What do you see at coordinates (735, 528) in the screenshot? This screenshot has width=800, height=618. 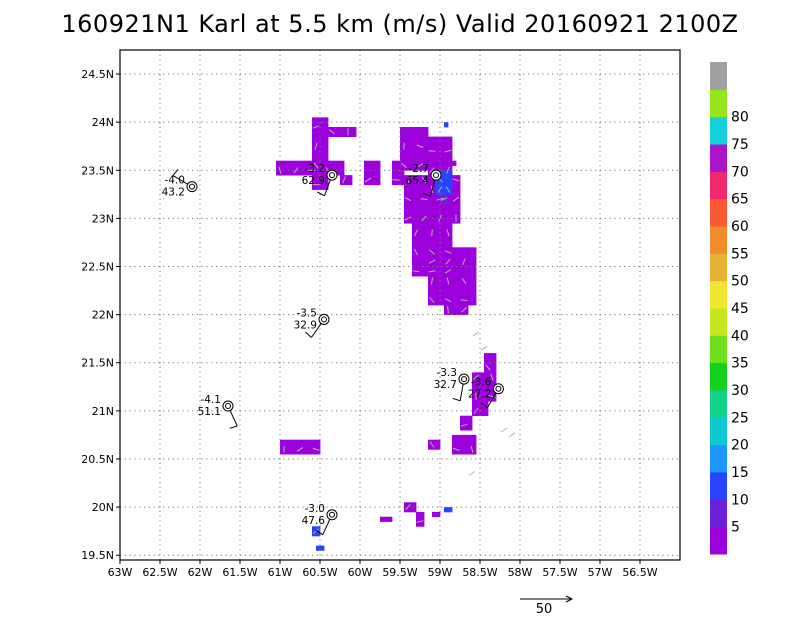 I see `colorbar-label: 5` at bounding box center [735, 528].